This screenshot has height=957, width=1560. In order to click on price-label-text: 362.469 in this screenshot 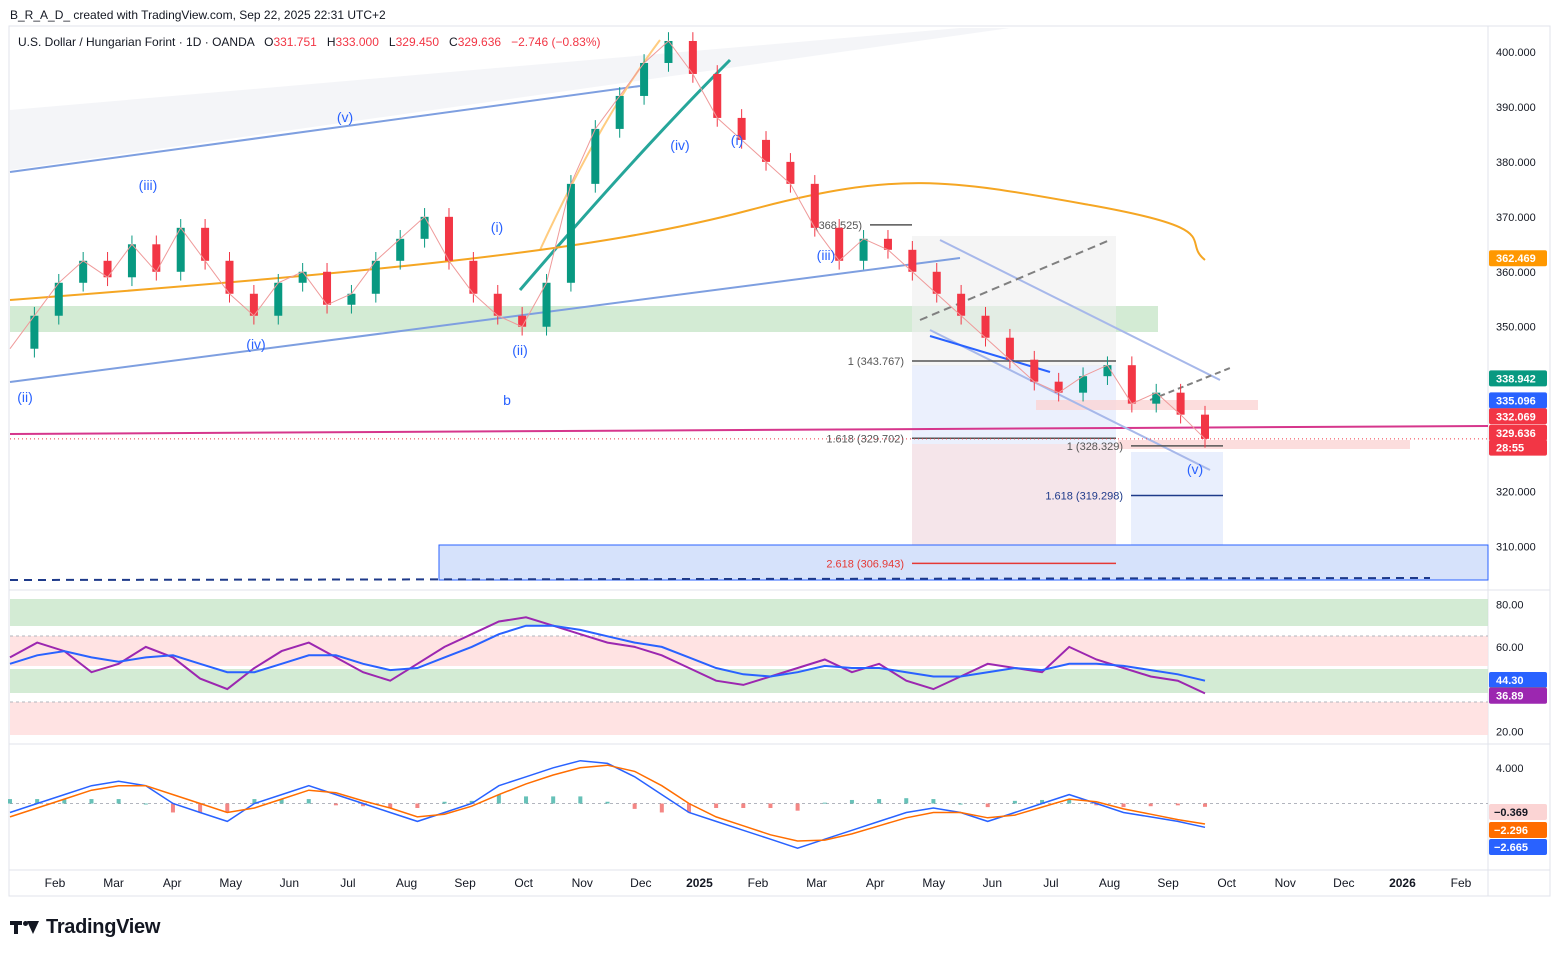, I will do `click(1516, 259)`.